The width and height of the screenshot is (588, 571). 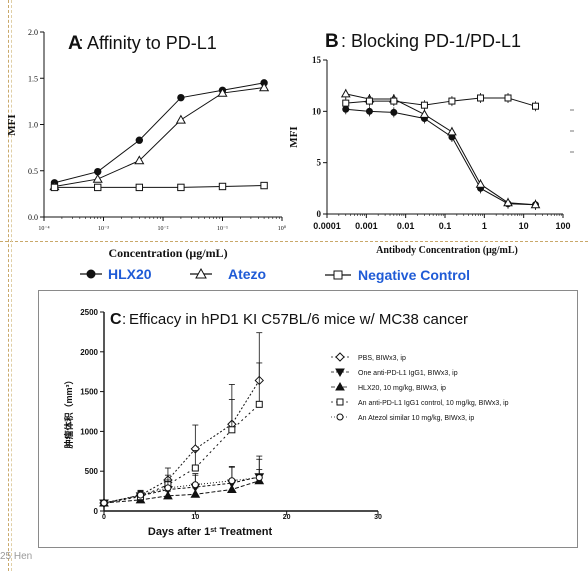 I want to click on panel-c-title-colon: :, so click(x=124, y=319).